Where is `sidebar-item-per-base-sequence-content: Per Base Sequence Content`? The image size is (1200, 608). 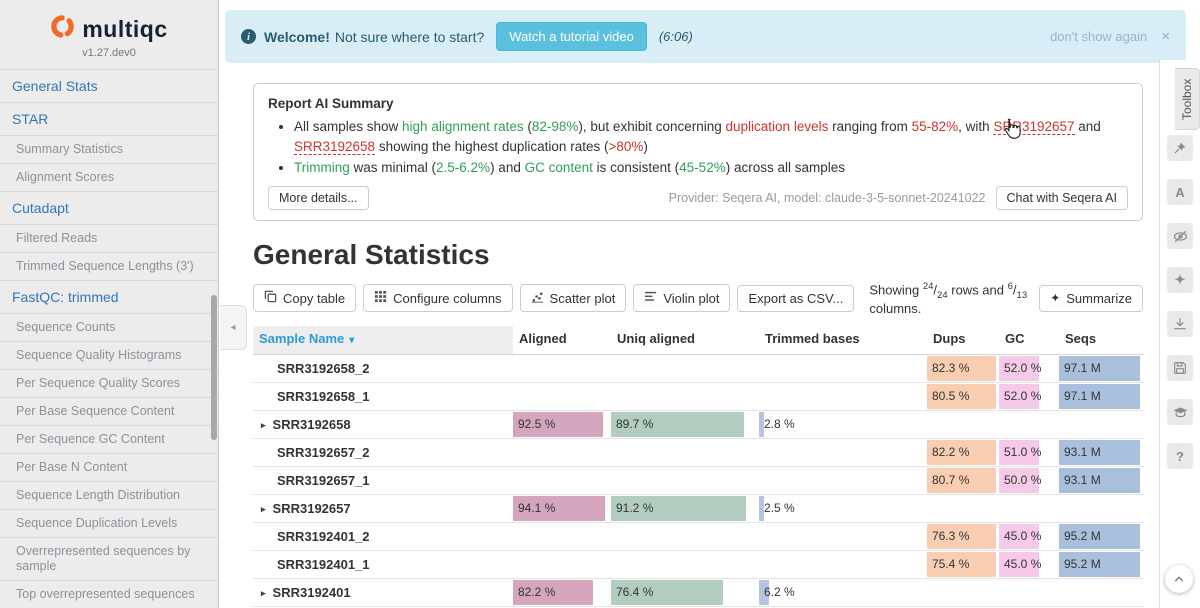 sidebar-item-per-base-sequence-content: Per Base Sequence Content is located at coordinates (109, 411).